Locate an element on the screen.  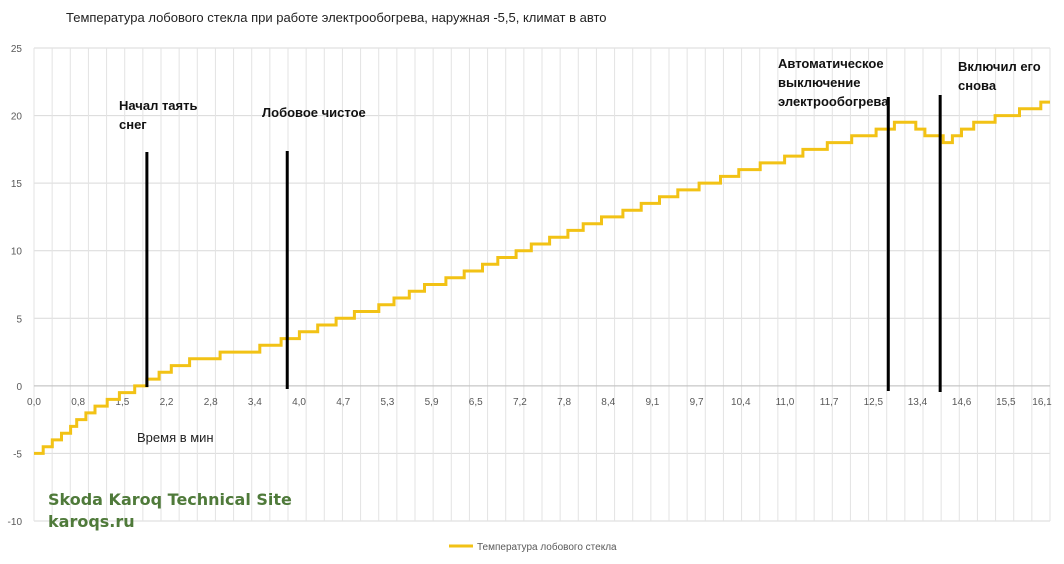
annotation-label: снег is located at coordinates (133, 124).